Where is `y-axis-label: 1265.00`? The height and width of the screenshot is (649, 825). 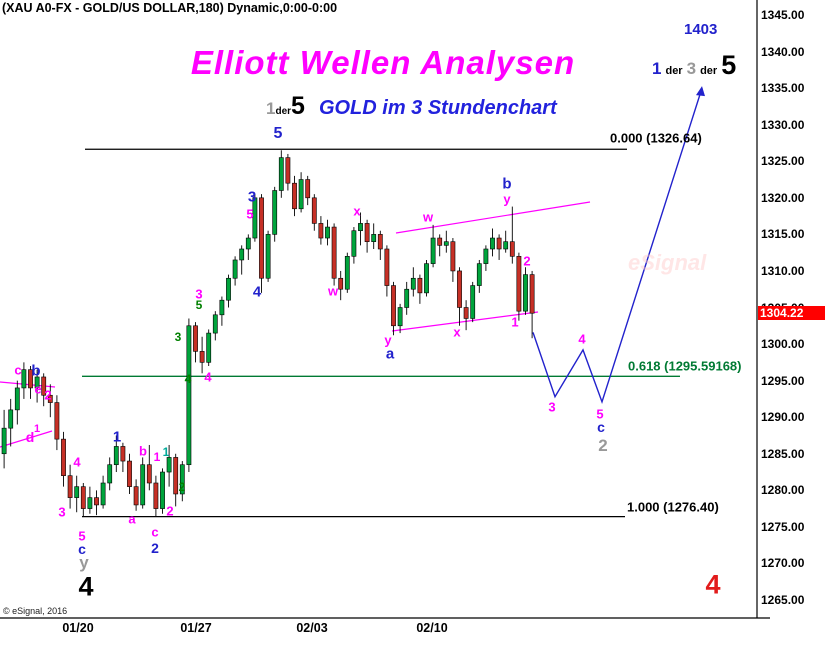
y-axis-label: 1265.00 is located at coordinates (783, 600).